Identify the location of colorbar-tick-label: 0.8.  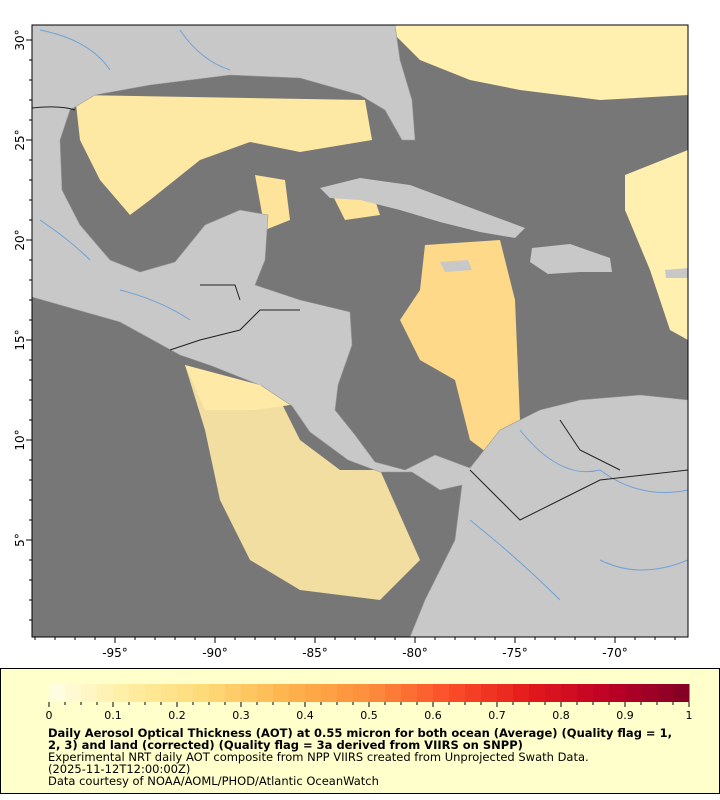
(561, 715).